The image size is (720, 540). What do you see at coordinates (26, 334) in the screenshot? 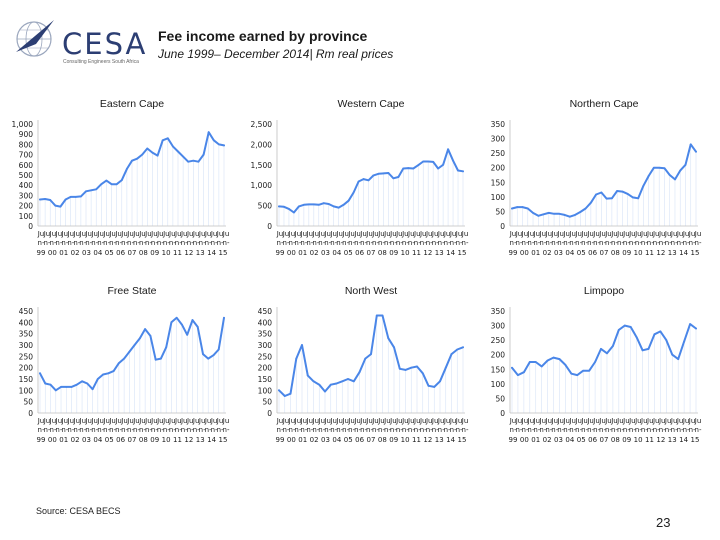
I see `y-tick-label: 350` at bounding box center [26, 334].